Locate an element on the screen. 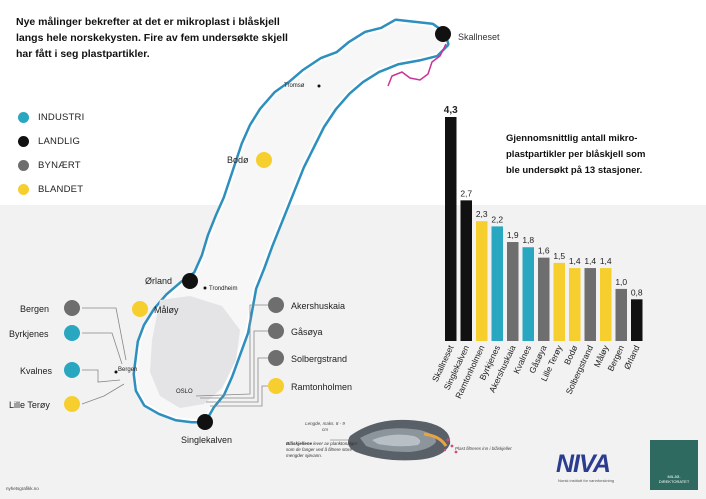 The image size is (706, 499). oslo-label: OSLO is located at coordinates (184, 392).